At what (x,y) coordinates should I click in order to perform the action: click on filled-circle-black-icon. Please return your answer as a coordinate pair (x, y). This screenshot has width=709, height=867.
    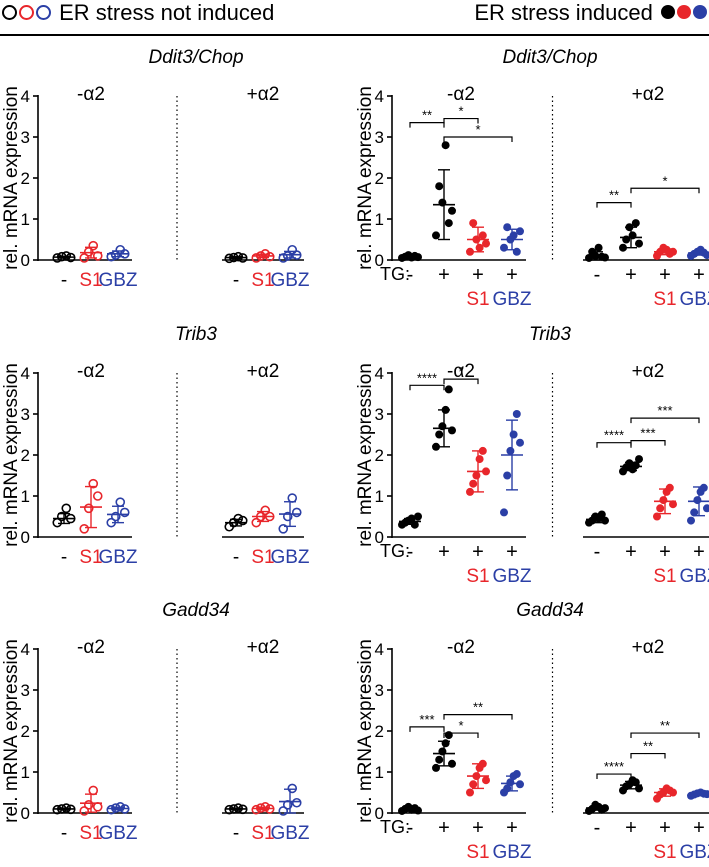
    Looking at the image, I should click on (668, 12).